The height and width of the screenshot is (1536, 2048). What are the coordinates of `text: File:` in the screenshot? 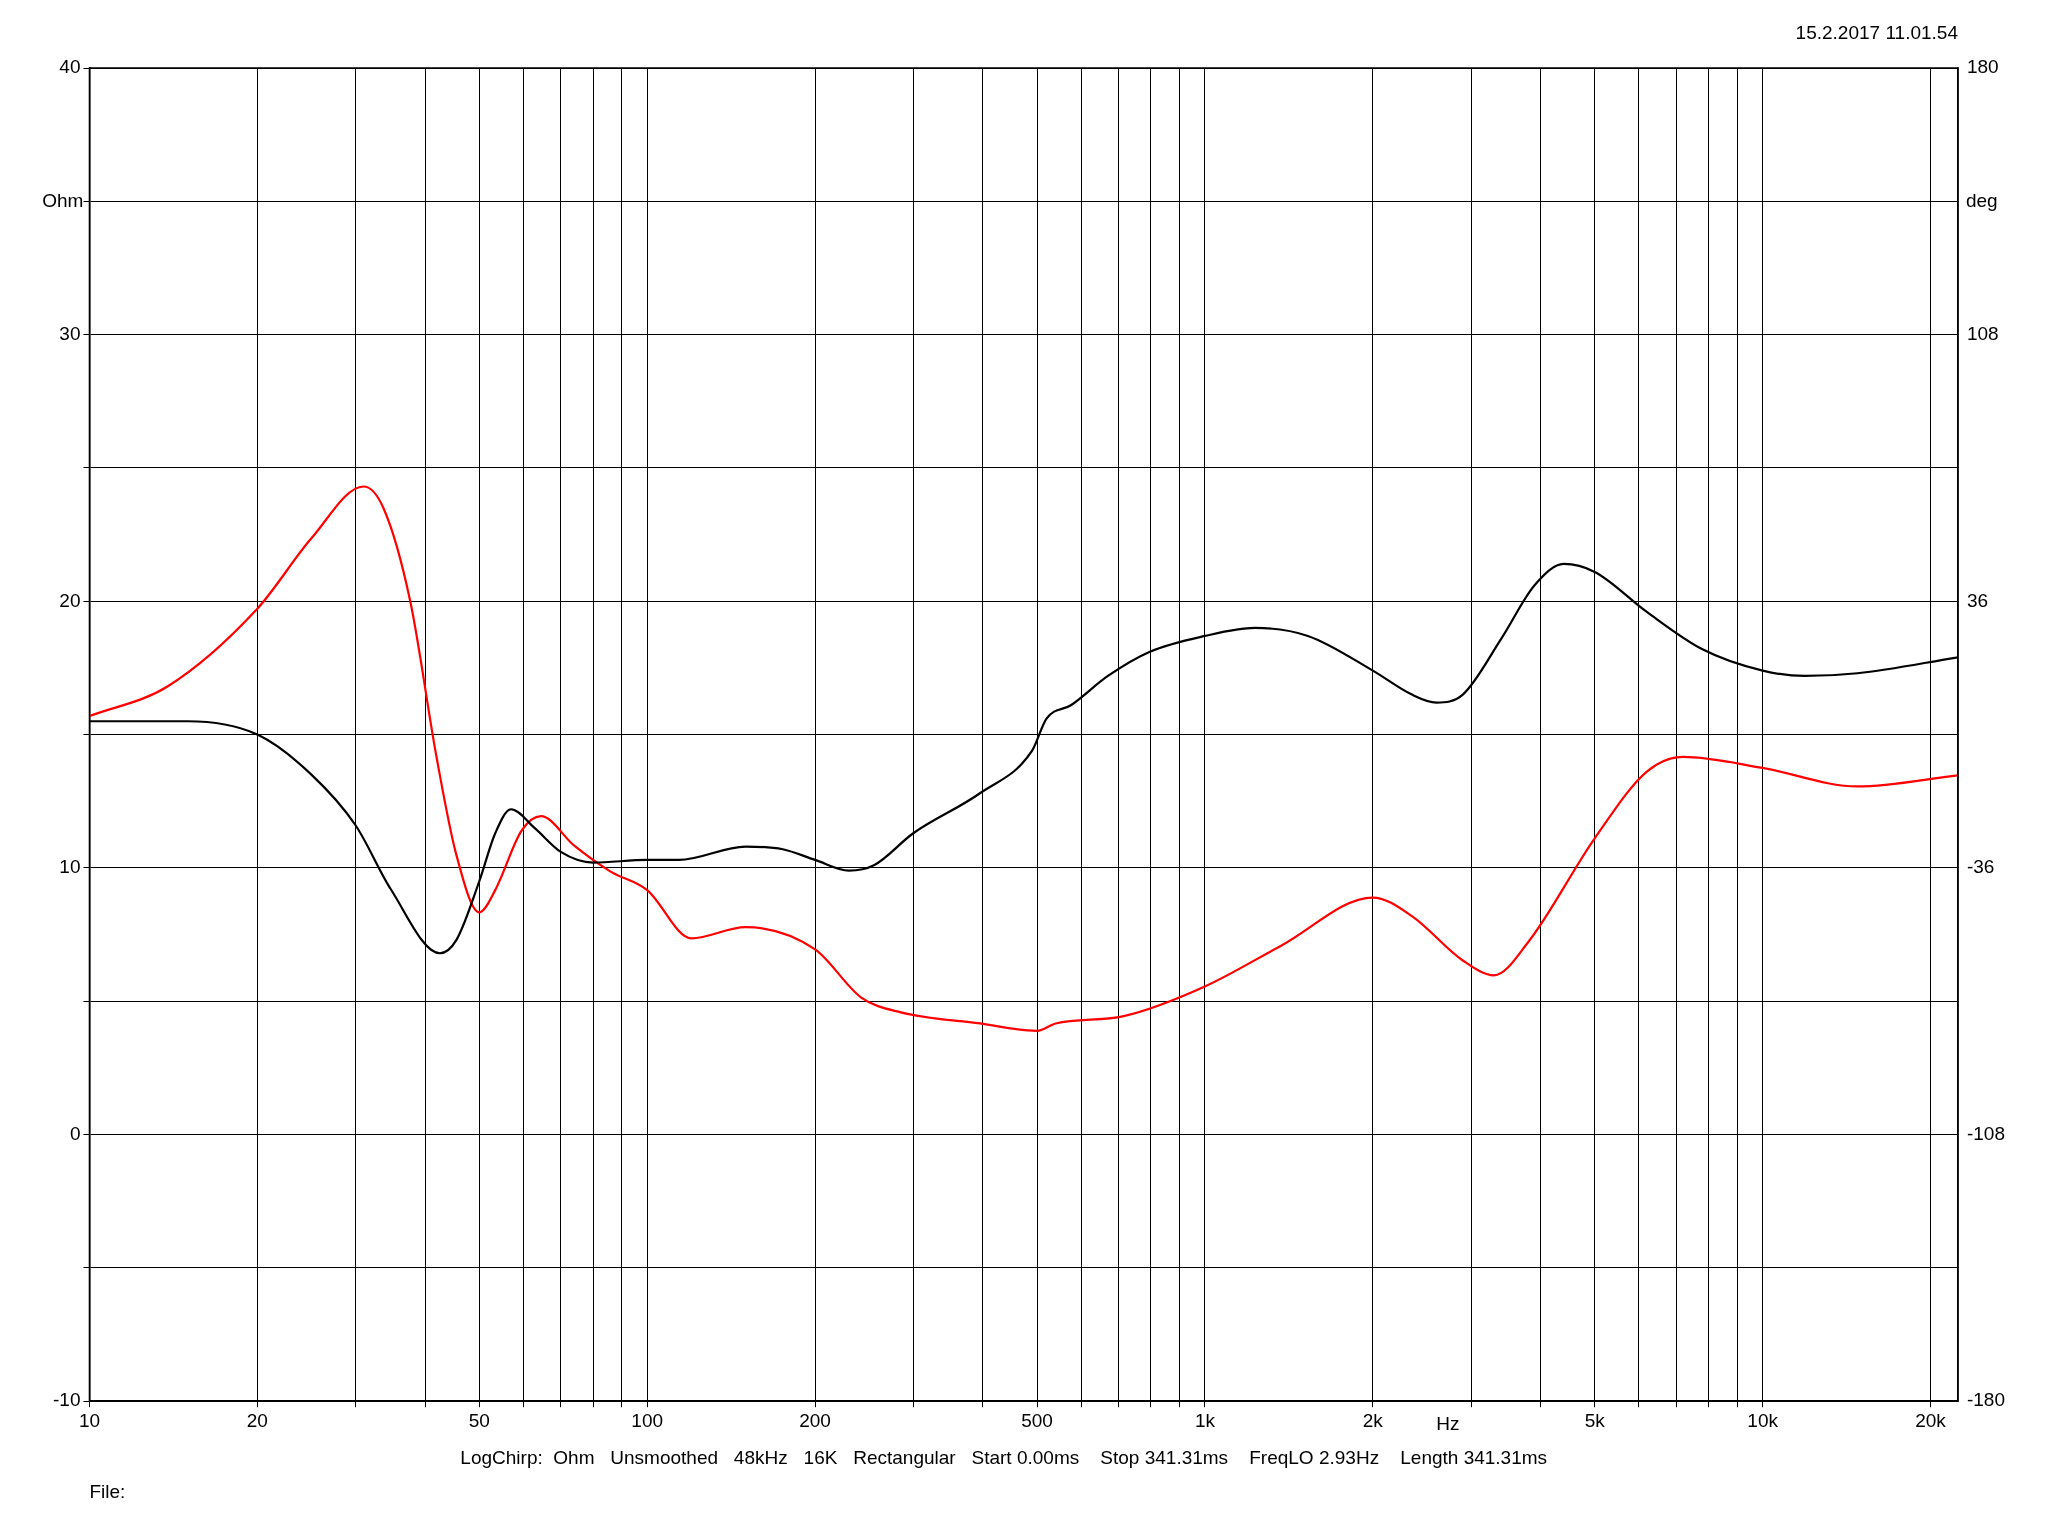 It's located at (107, 1492).